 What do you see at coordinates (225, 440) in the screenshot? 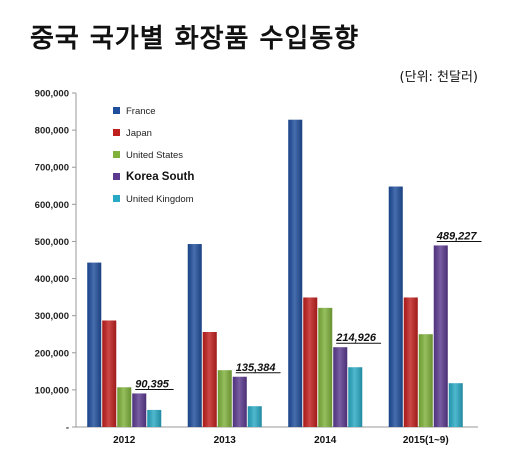
I see `x-tick-label: 2013` at bounding box center [225, 440].